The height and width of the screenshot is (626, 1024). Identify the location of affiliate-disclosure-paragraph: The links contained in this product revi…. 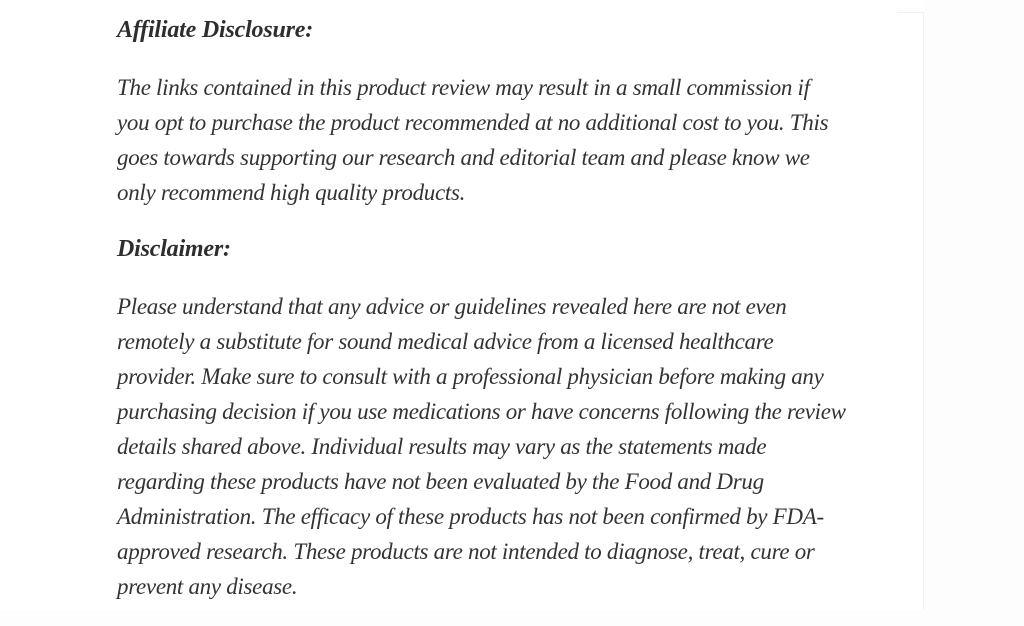
(473, 140).